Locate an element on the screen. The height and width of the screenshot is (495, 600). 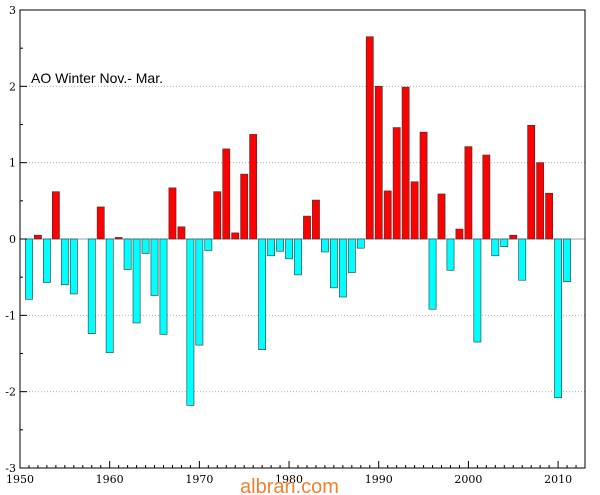
bar-1956 is located at coordinates (73, 266).